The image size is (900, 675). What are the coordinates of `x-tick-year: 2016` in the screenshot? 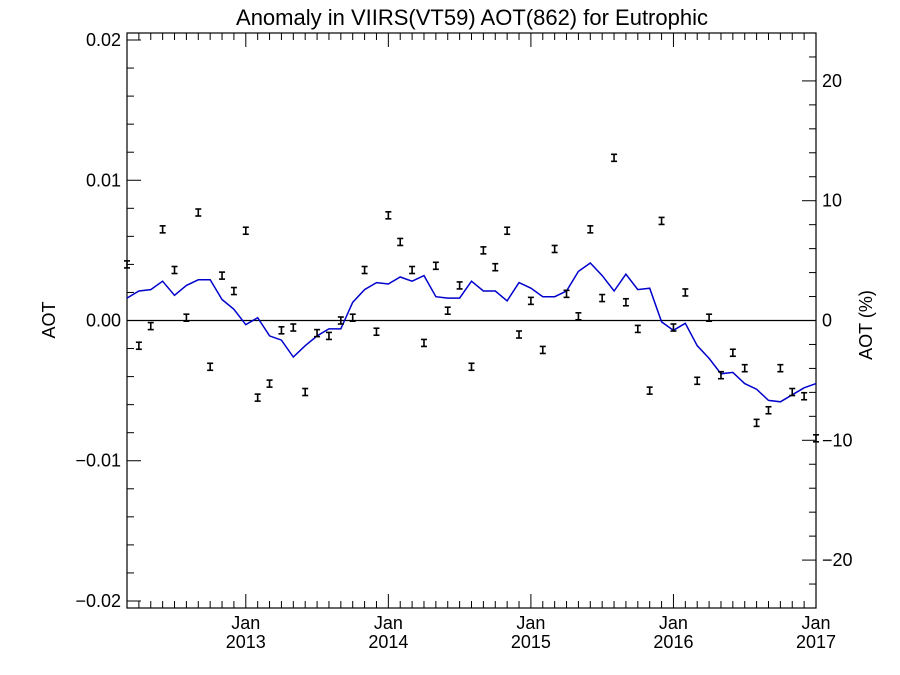 It's located at (673, 642).